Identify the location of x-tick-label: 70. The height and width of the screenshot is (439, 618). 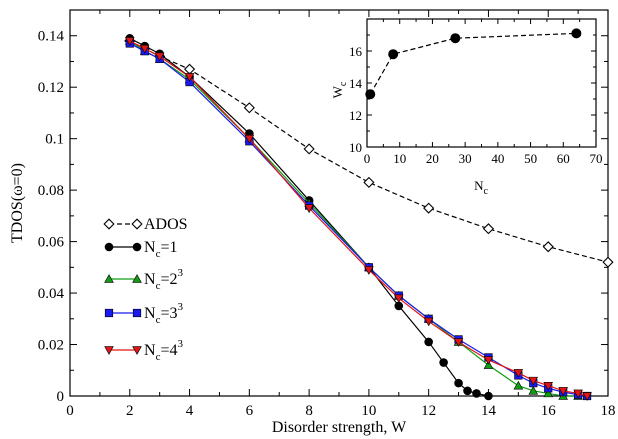
(596, 158).